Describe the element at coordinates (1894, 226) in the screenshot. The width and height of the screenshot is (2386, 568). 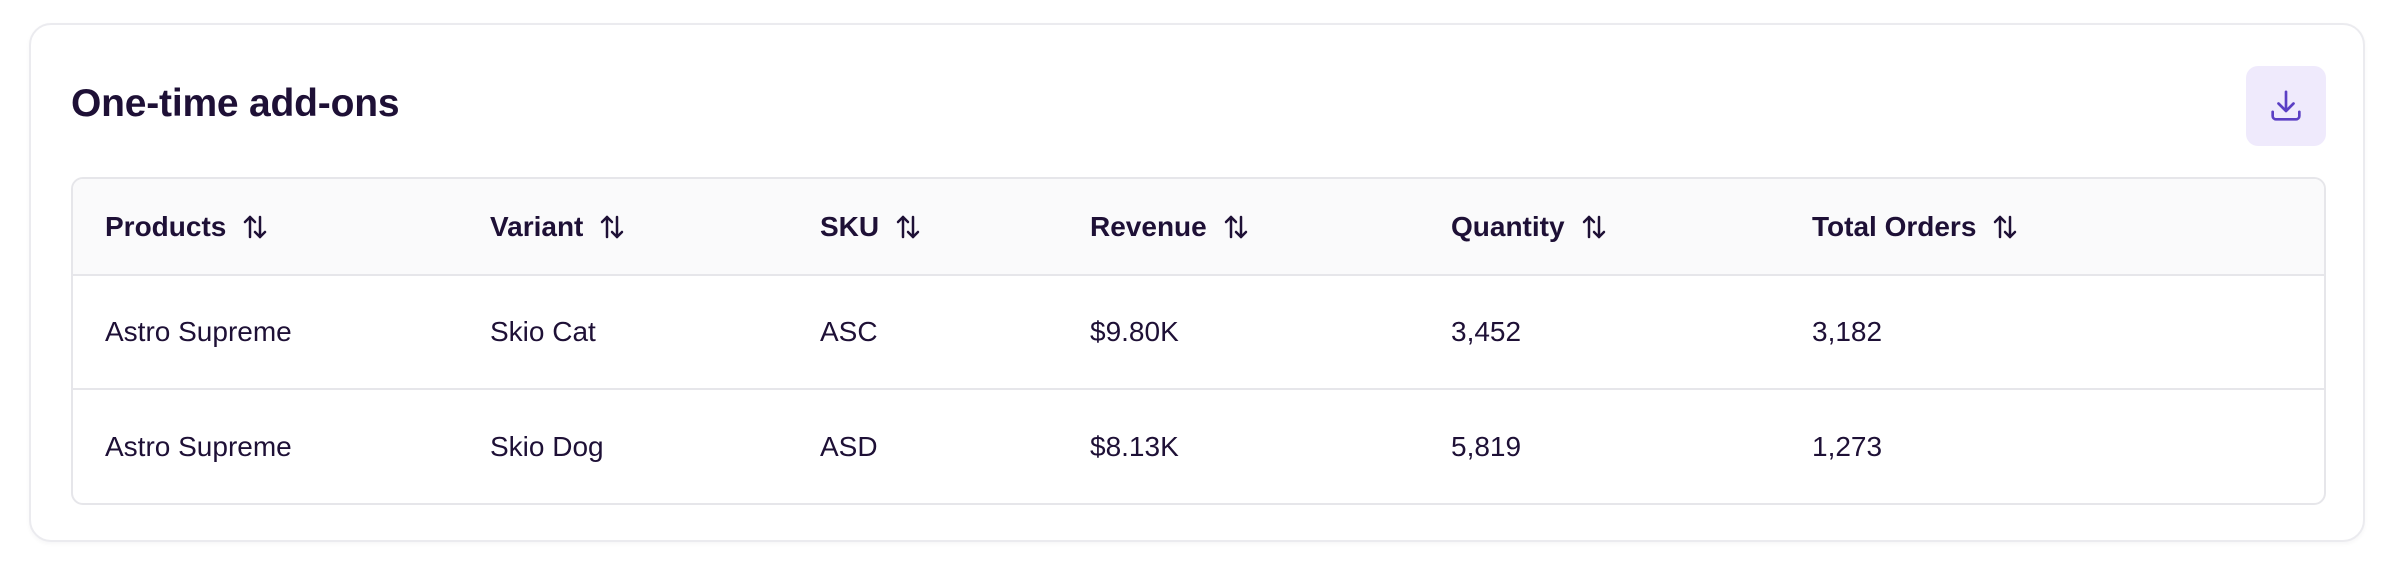
I see `column-header-label: Total Orders` at that location.